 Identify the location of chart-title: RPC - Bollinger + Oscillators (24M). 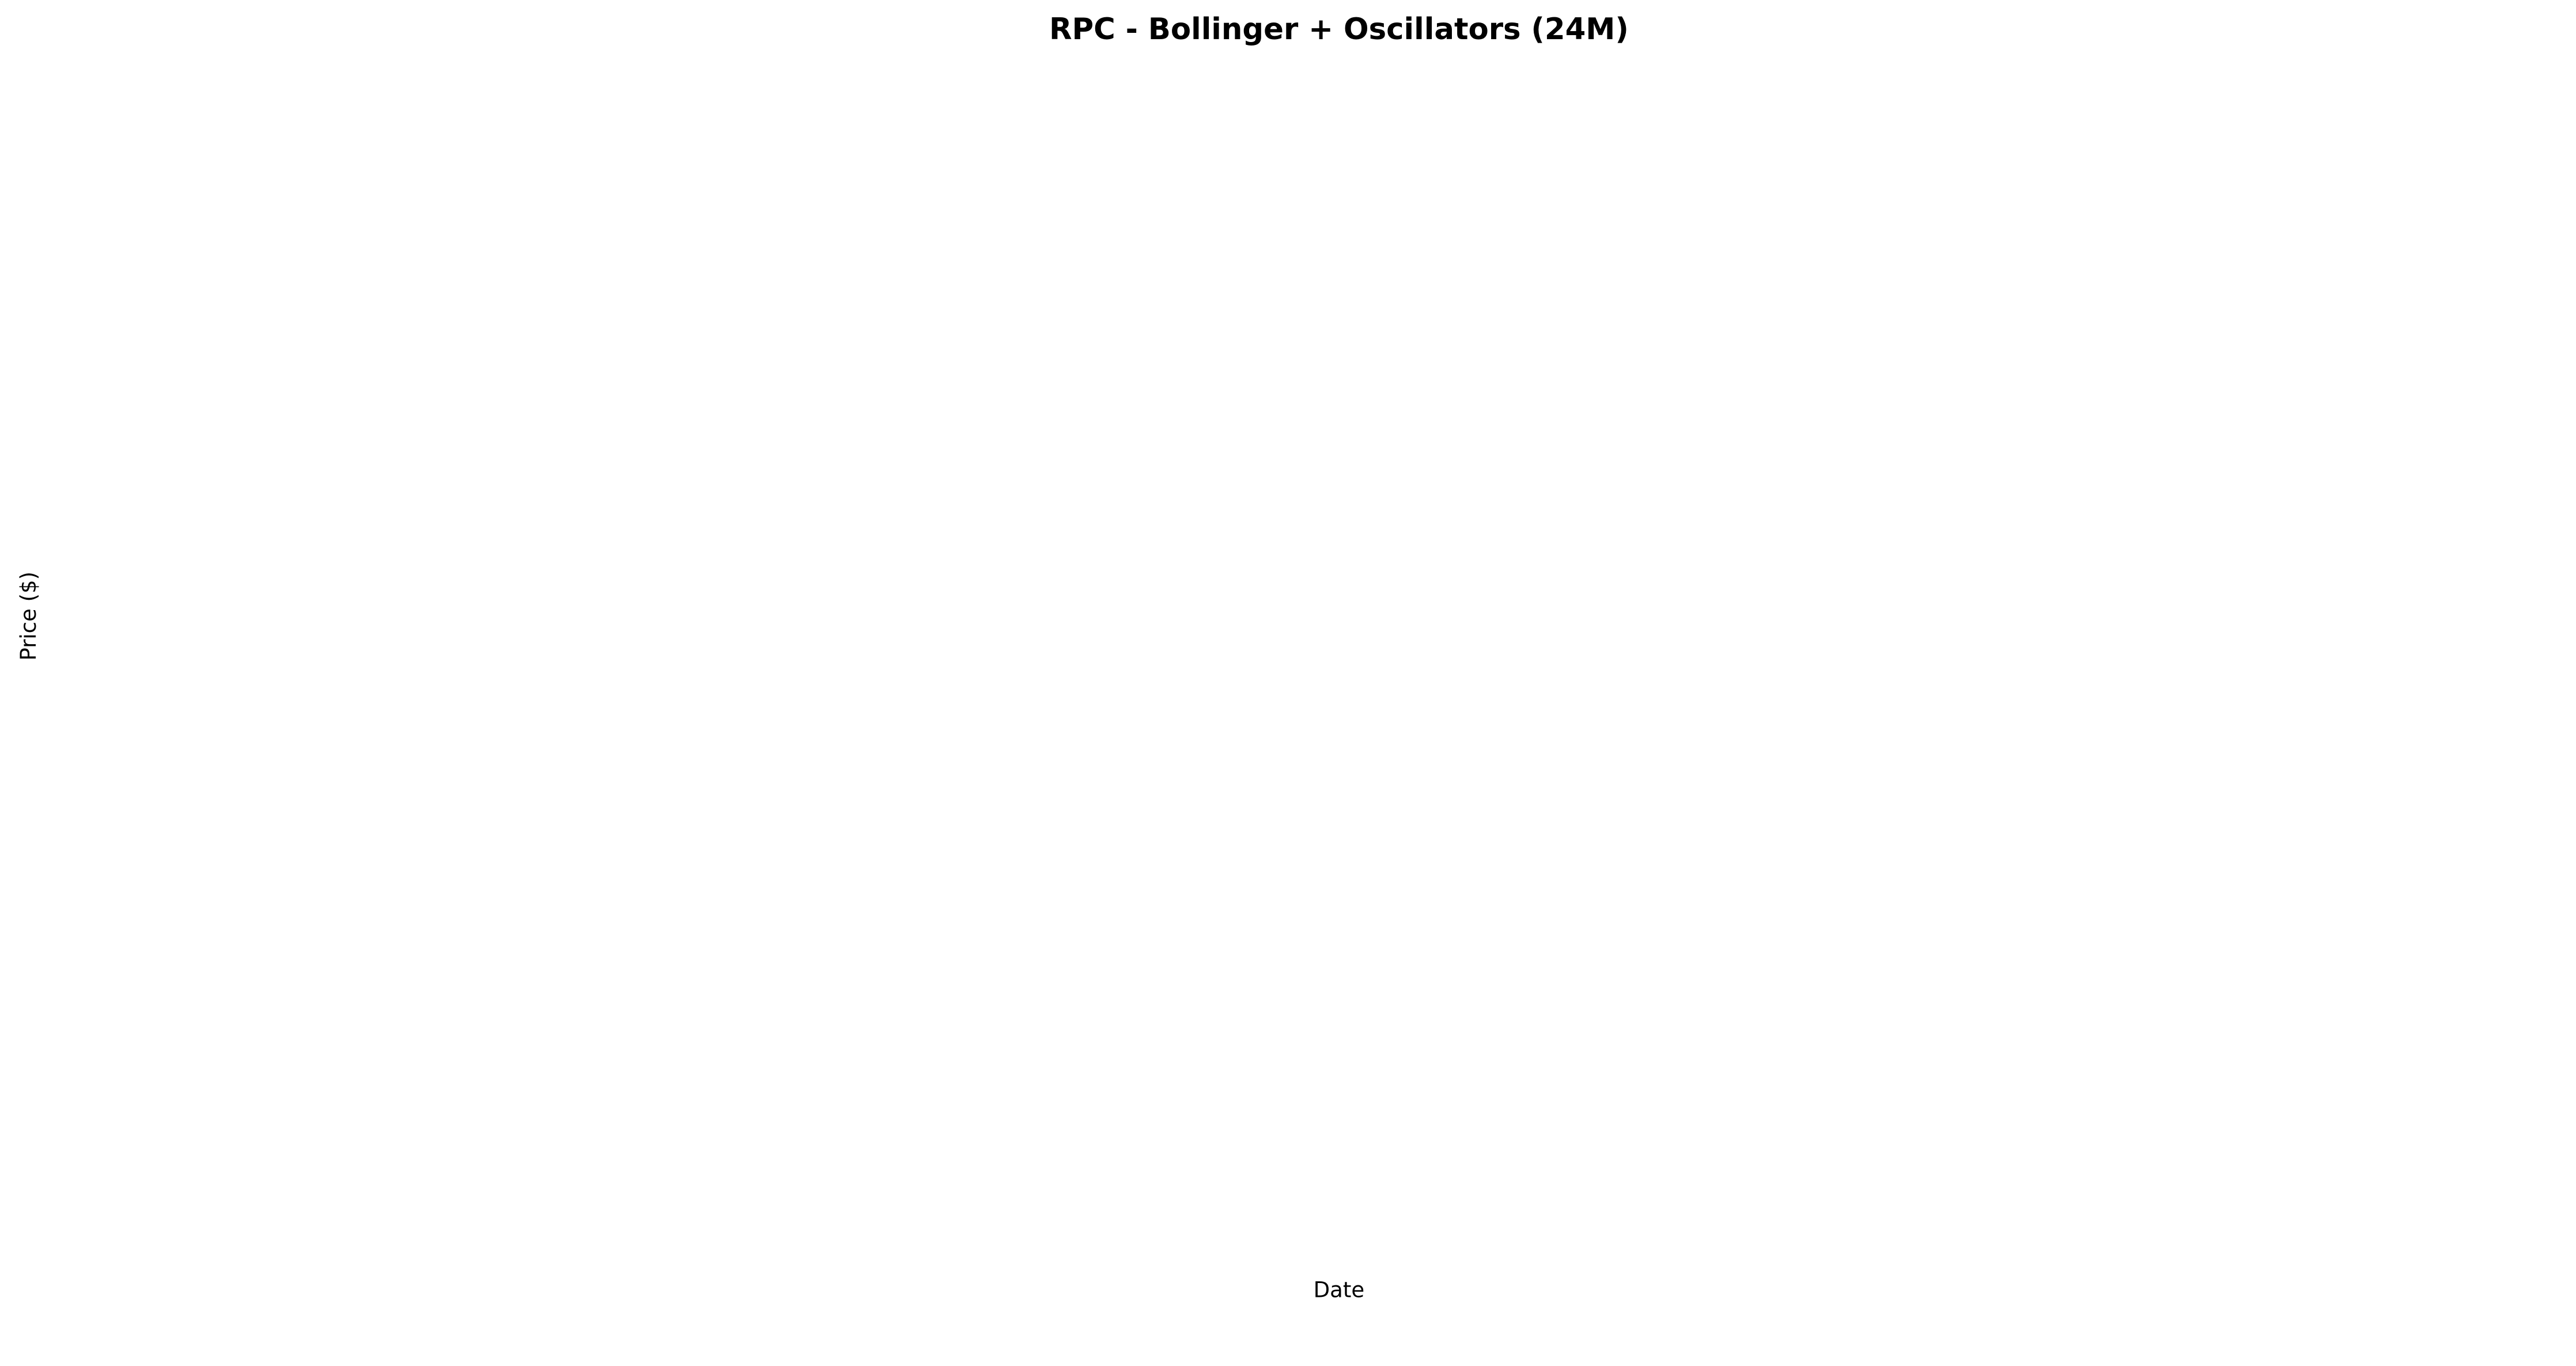
(1339, 29).